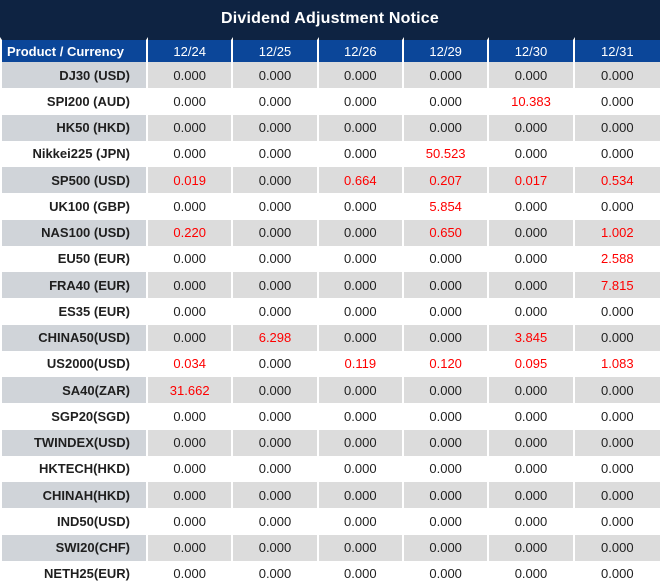  What do you see at coordinates (446, 363) in the screenshot?
I see `value-cell: 0.120` at bounding box center [446, 363].